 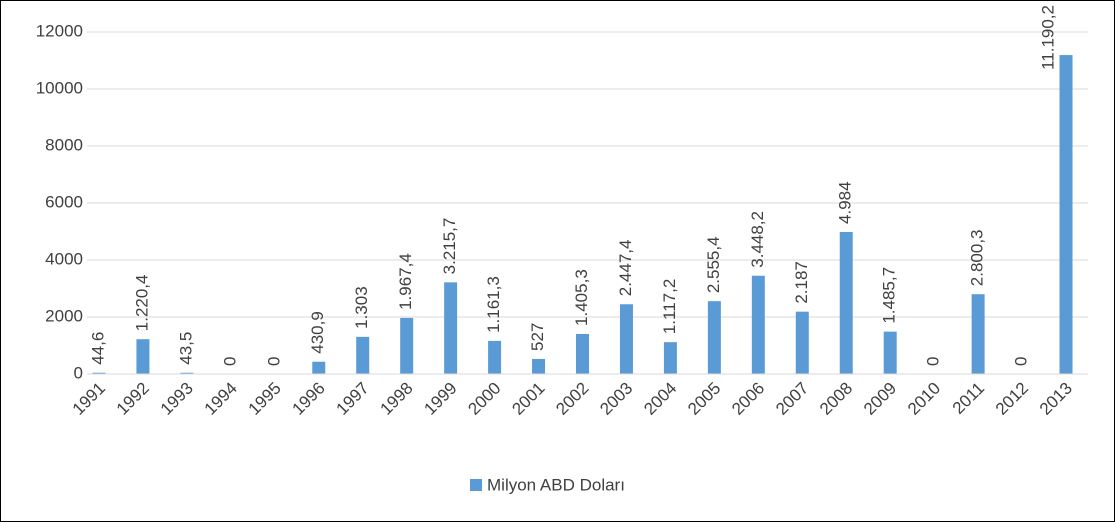 What do you see at coordinates (889, 295) in the screenshot?
I see `value-label: 1.485,7` at bounding box center [889, 295].